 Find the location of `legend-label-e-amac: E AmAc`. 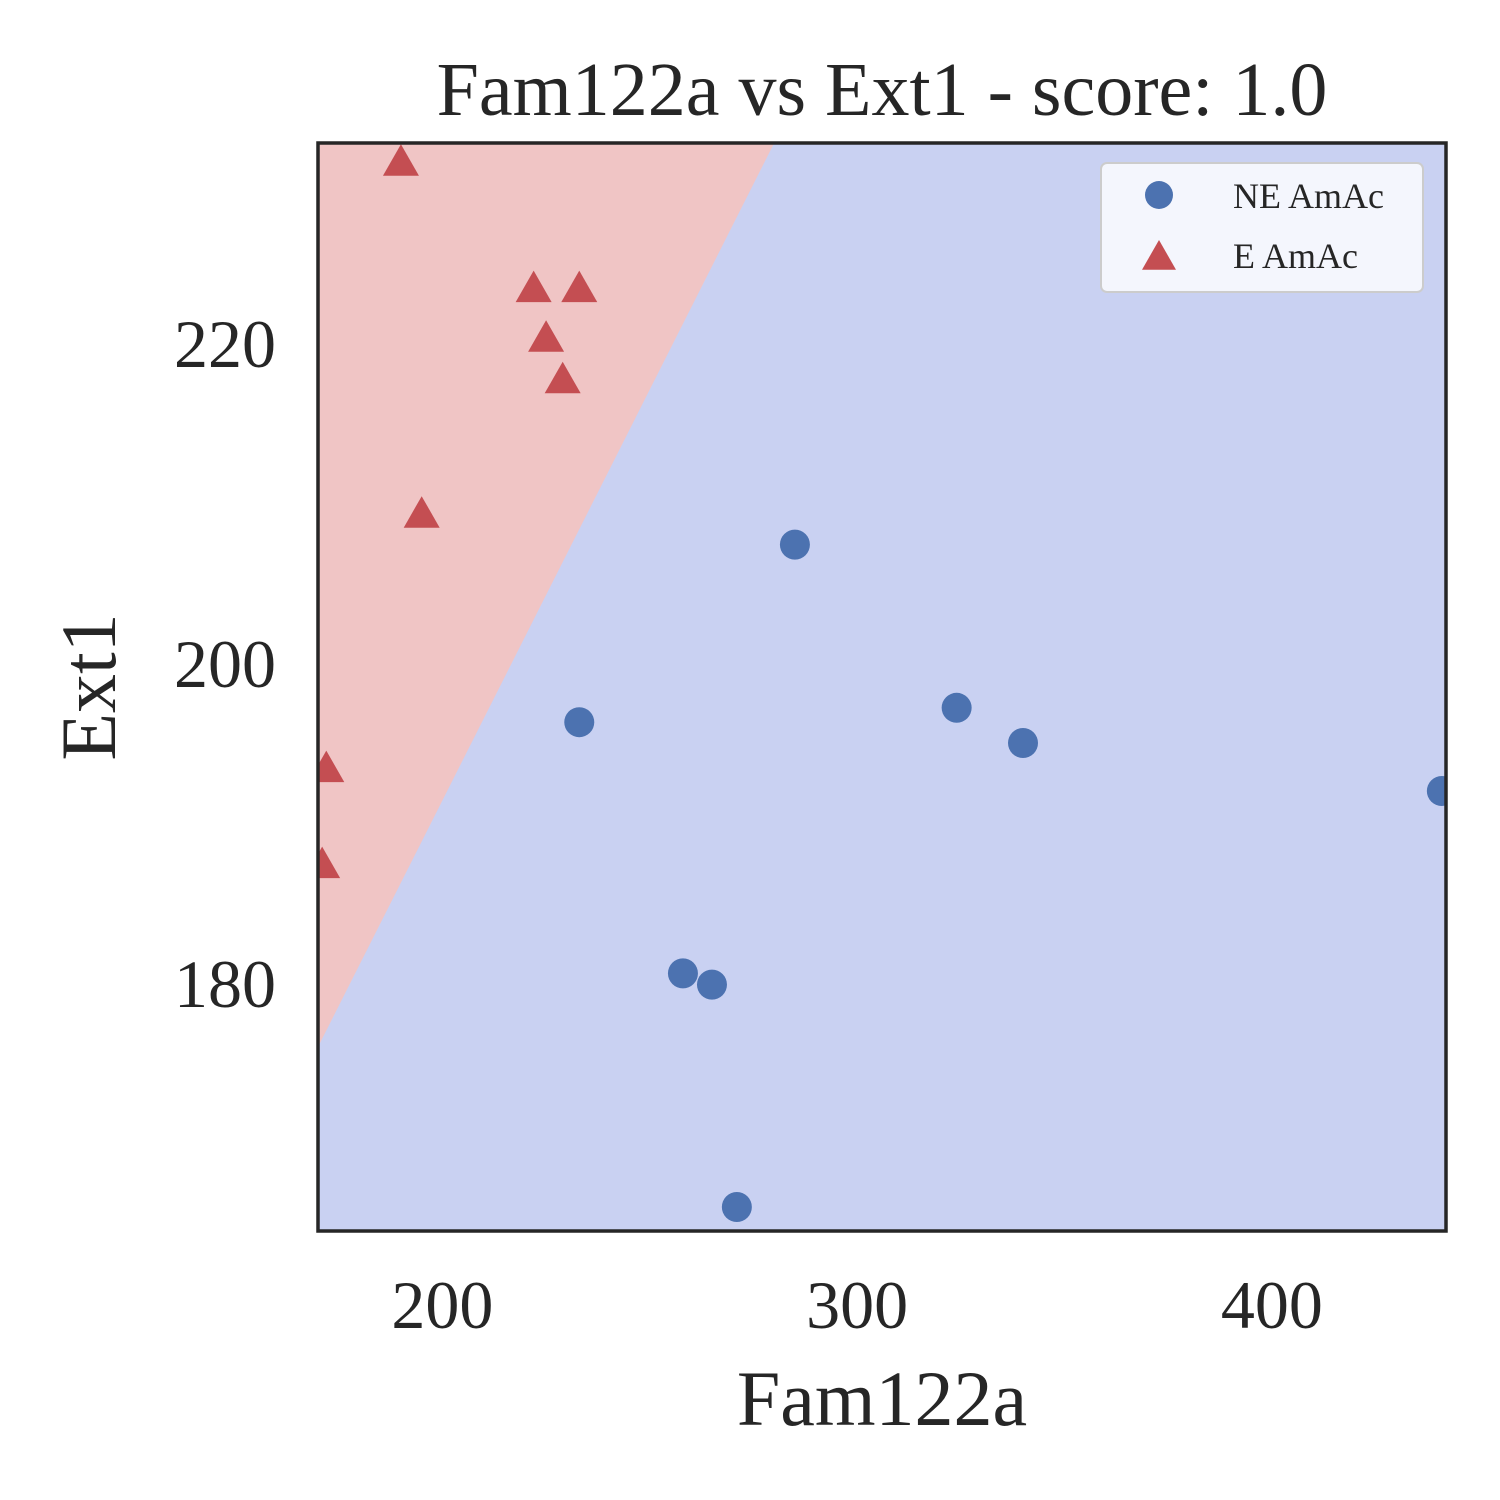

legend-label-e-amac: E AmAc is located at coordinates (1295, 256).